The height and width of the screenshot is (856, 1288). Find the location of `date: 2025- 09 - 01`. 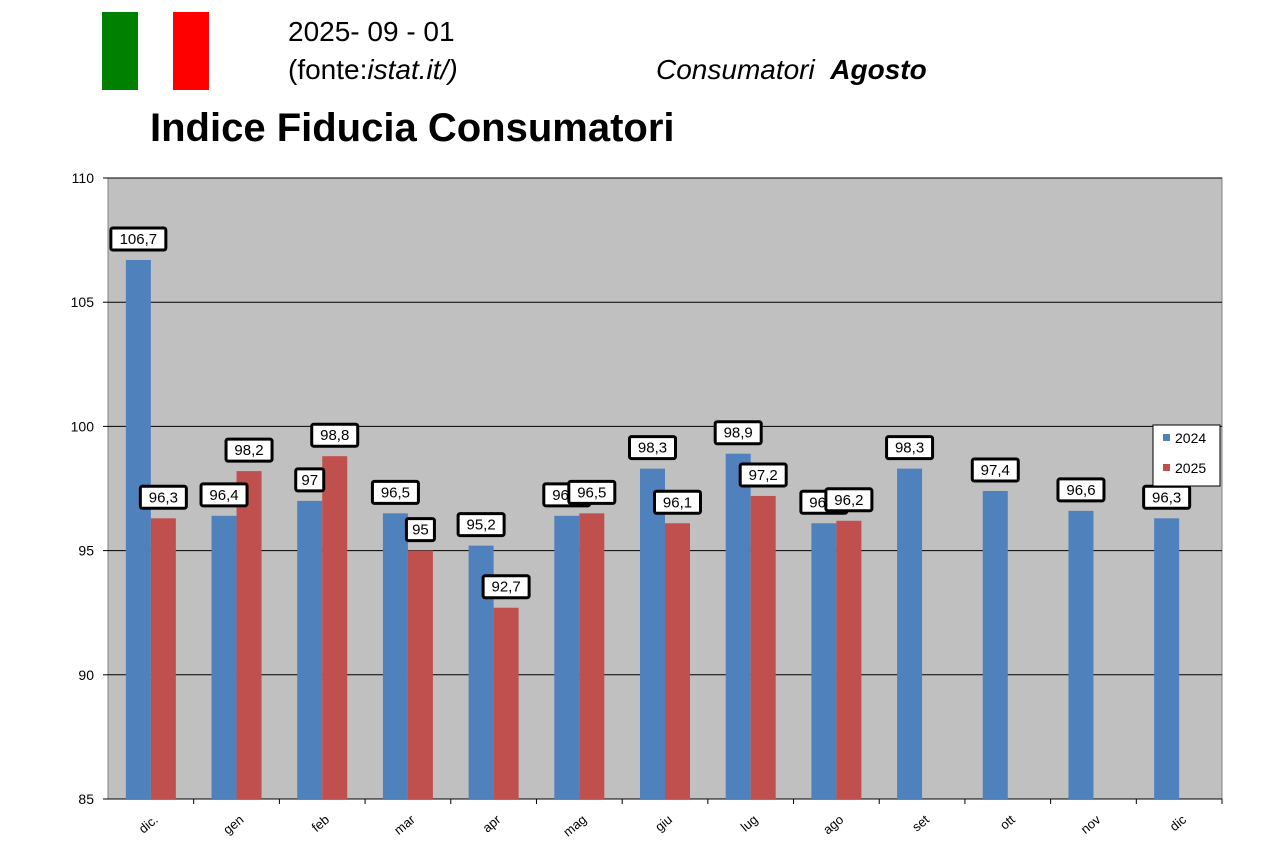

date: 2025- 09 - 01 is located at coordinates (371, 31).